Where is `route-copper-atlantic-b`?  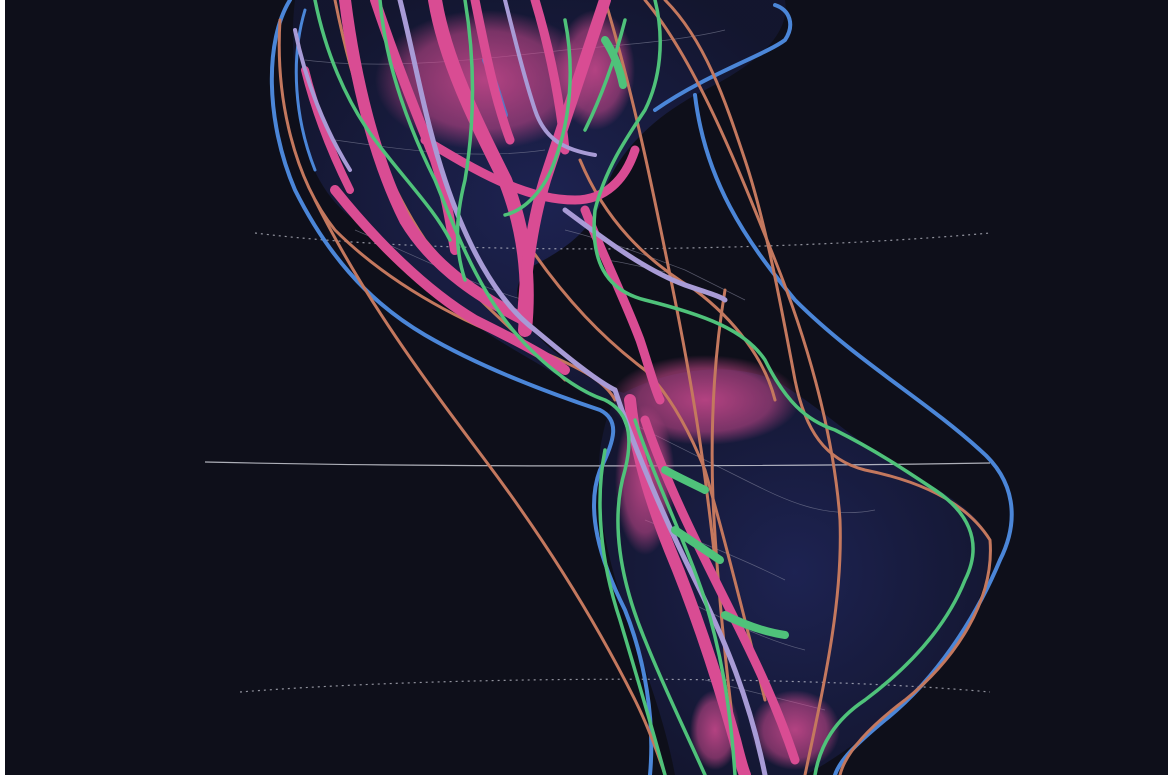
route-copper-atlantic-b is located at coordinates (660, 281).